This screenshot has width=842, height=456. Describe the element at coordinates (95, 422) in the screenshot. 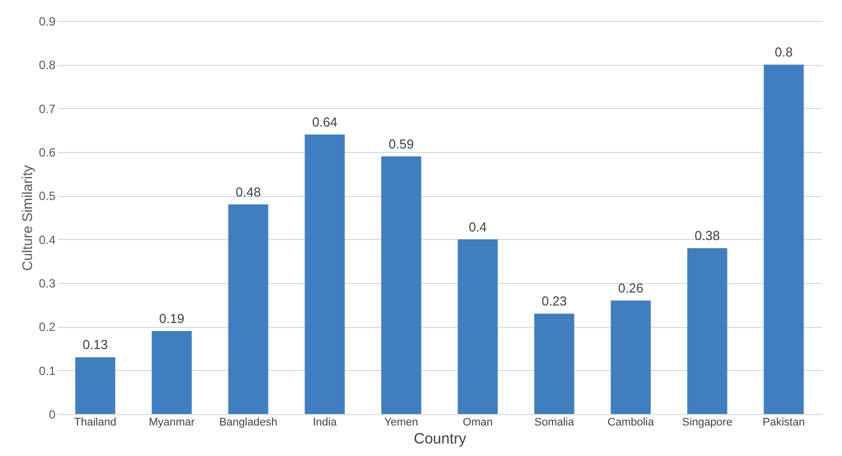

I see `x-tick-label: Thailand` at that location.